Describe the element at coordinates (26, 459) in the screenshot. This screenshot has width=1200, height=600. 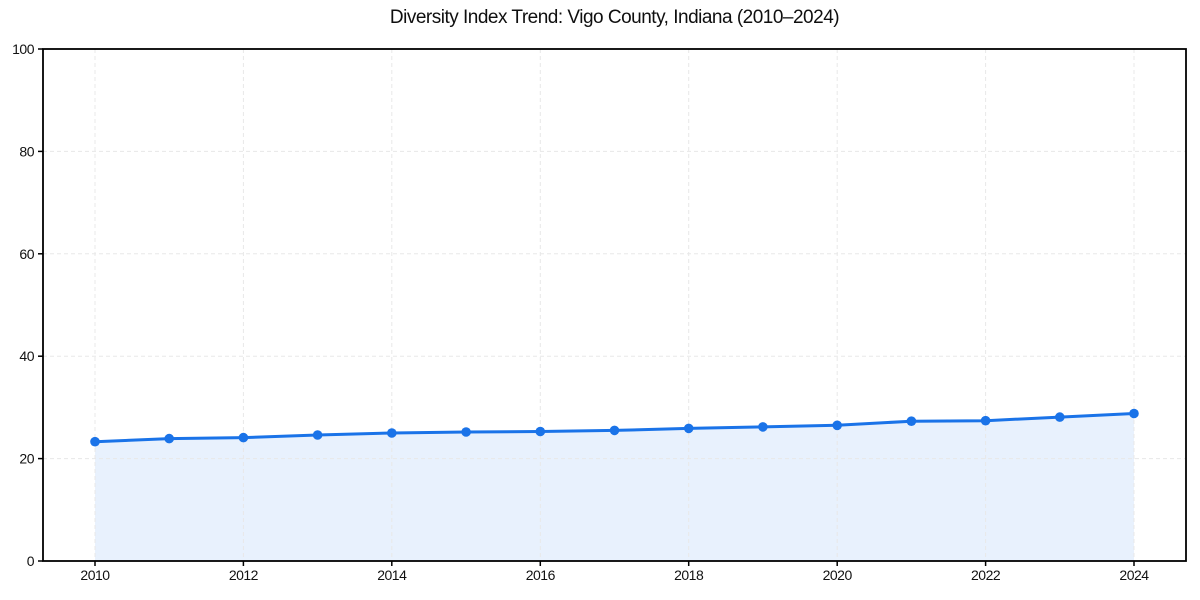
I see `y-tick-label: 20` at that location.